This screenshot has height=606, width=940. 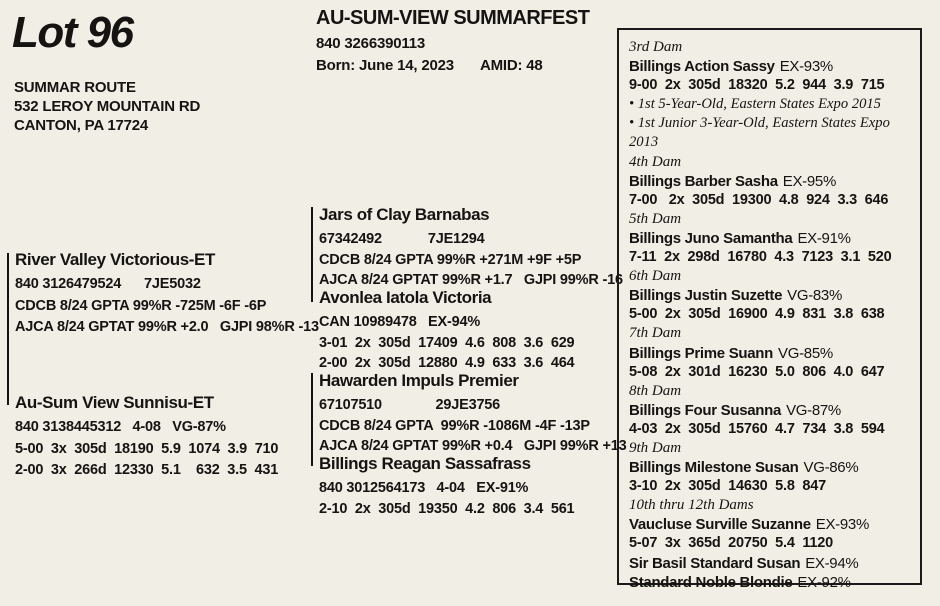 I want to click on dam-name: Billings Juno Samantha, so click(x=711, y=238).